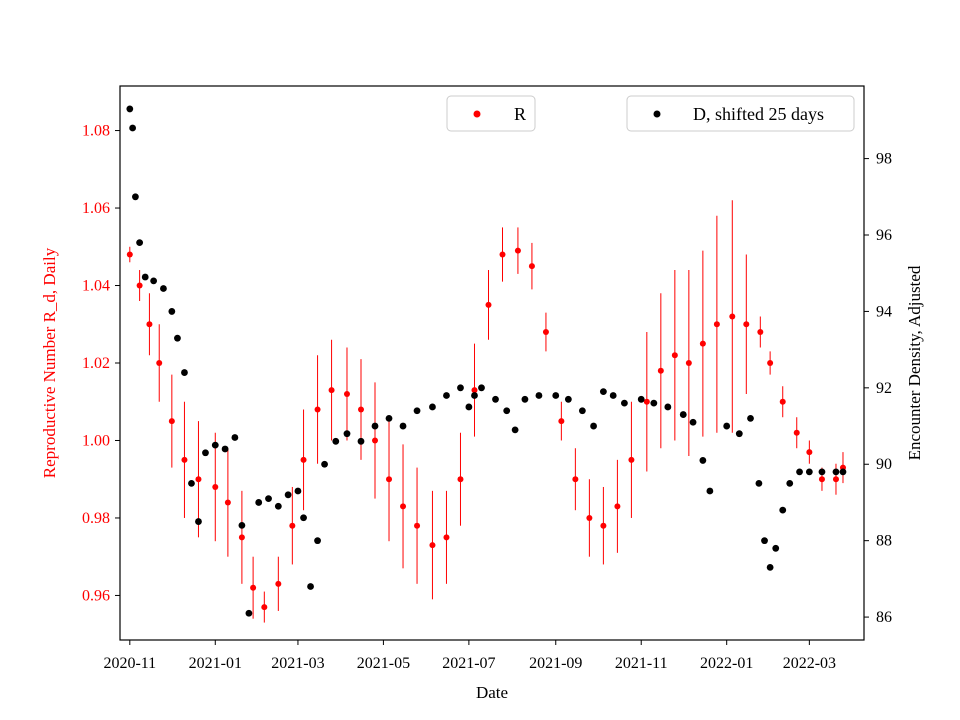 Image resolution: width=960 pixels, height=720 pixels. What do you see at coordinates (491, 113) in the screenshot?
I see `legend-r-box` at bounding box center [491, 113].